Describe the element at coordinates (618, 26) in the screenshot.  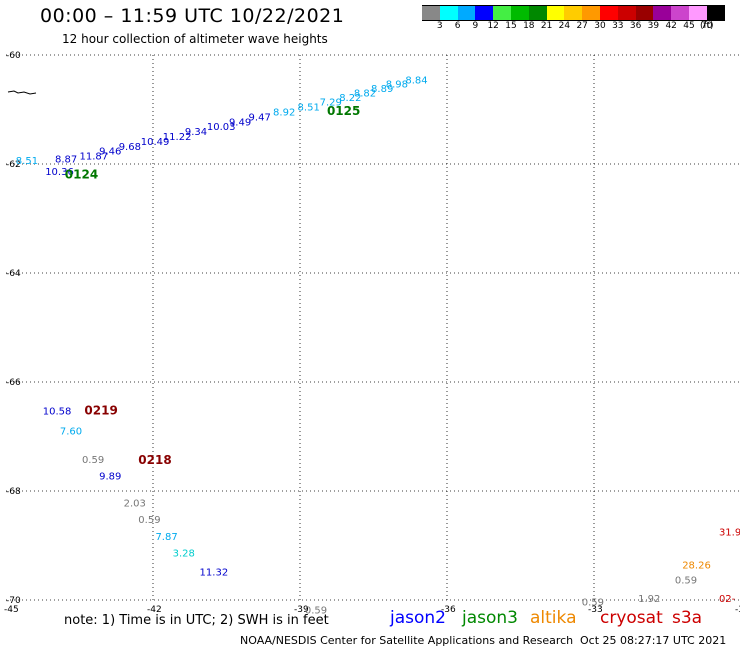
I see `colorscale-label: 33` at that location.